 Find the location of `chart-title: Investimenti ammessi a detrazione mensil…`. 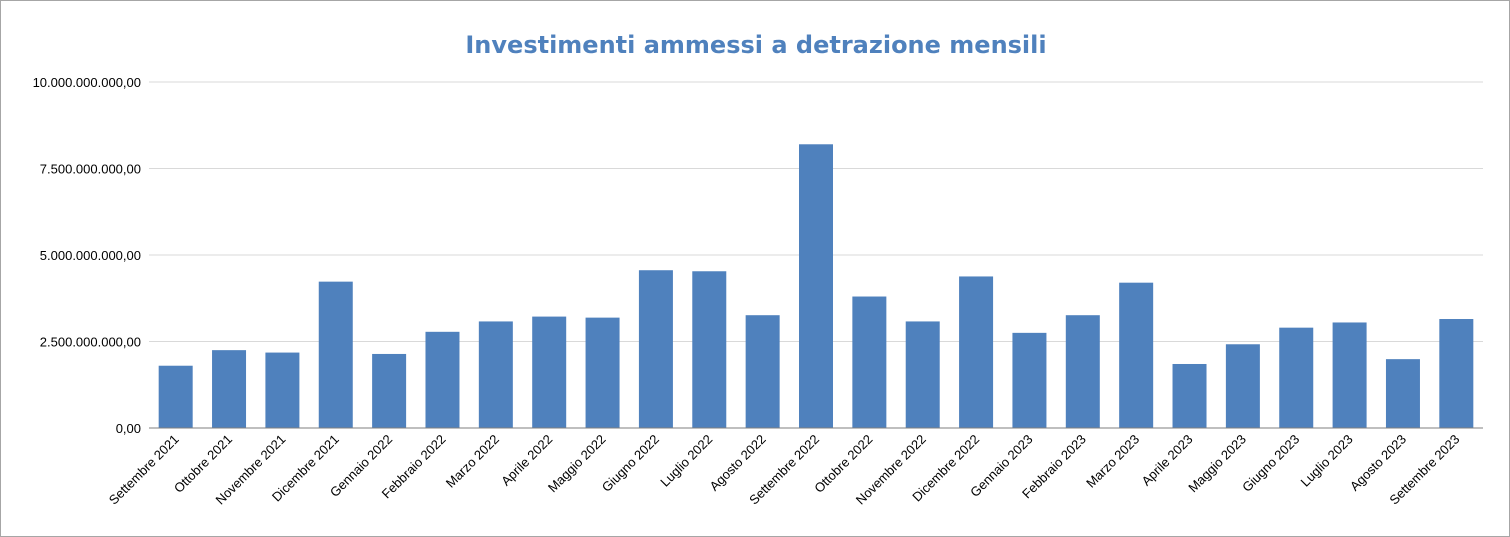

chart-title: Investimenti ammessi a detrazione mensil… is located at coordinates (755, 45).